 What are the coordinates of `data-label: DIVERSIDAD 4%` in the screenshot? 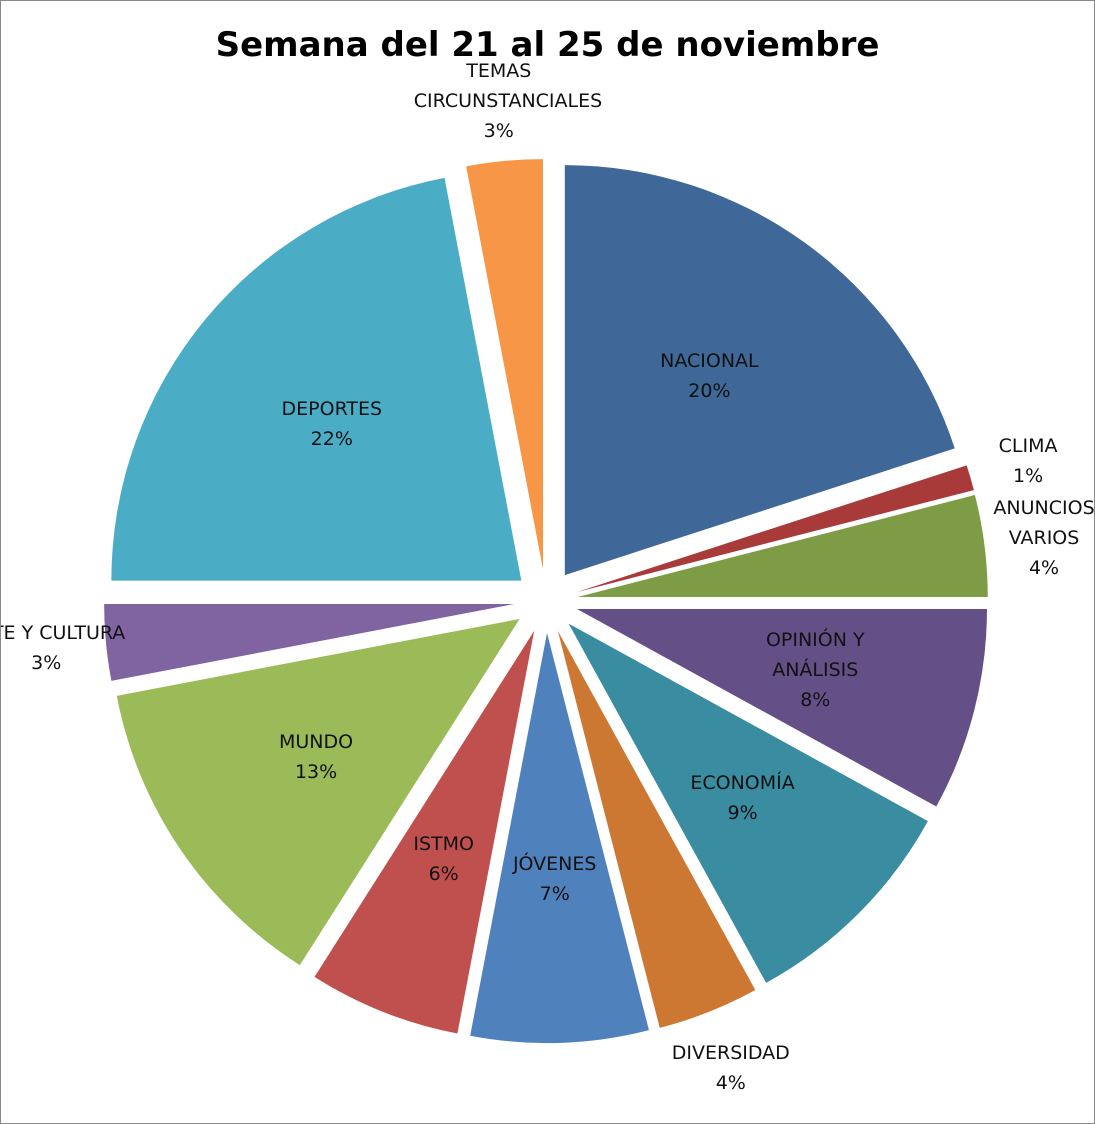 It's located at (731, 1068).